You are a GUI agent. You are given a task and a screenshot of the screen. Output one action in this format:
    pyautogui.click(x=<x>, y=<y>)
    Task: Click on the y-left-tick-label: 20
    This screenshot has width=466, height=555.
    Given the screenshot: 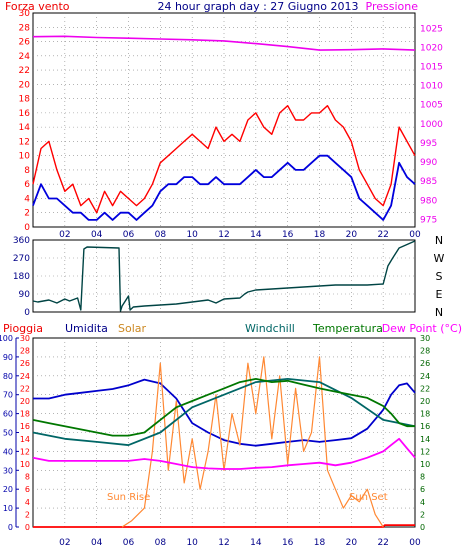 What is the action you would take?
    pyautogui.click(x=25, y=85)
    